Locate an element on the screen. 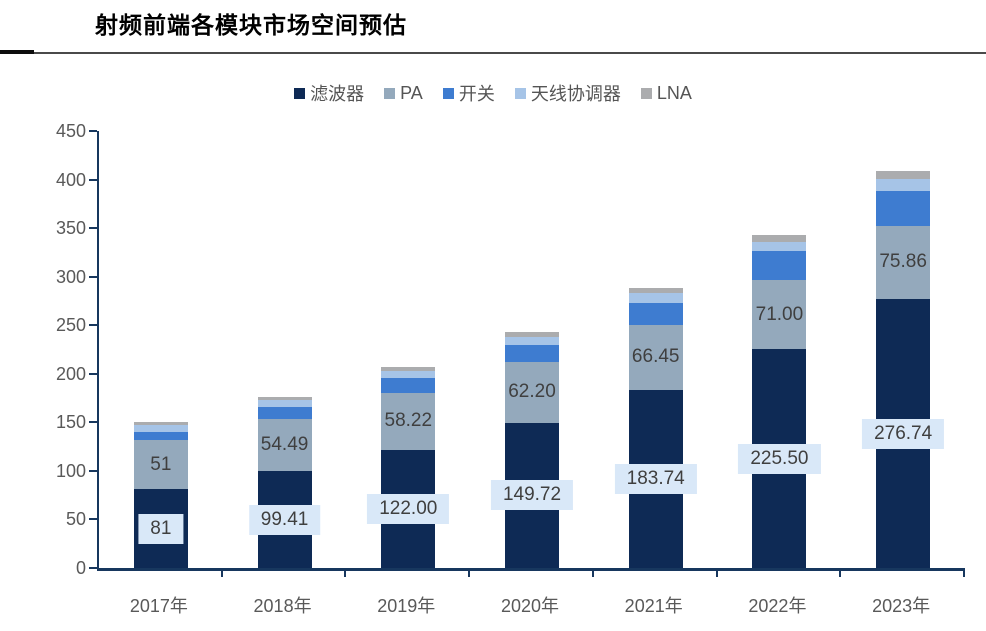  data-label-pa: 62.20 is located at coordinates (532, 392).